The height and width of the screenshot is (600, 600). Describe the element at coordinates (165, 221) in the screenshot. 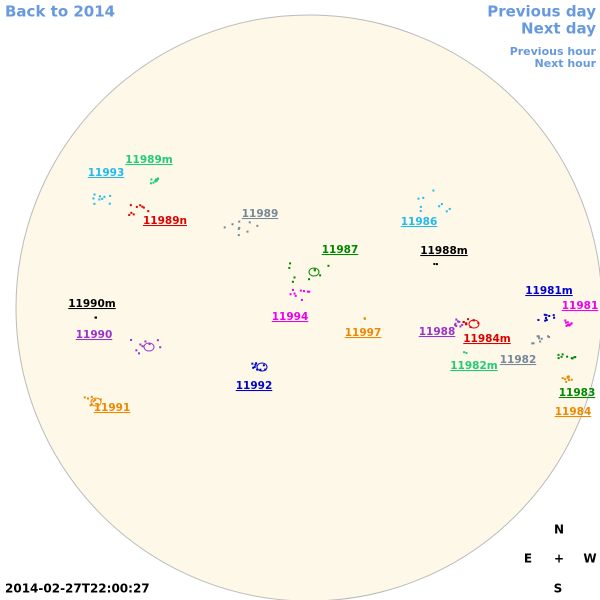

I see `region-label: 11989n` at that location.